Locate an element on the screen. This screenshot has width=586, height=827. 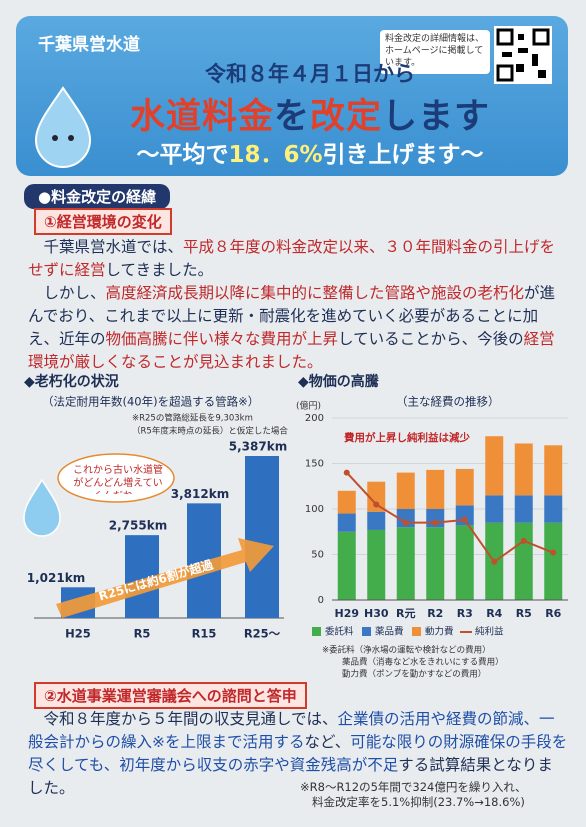
speech-bubble is located at coordinates (116, 478).